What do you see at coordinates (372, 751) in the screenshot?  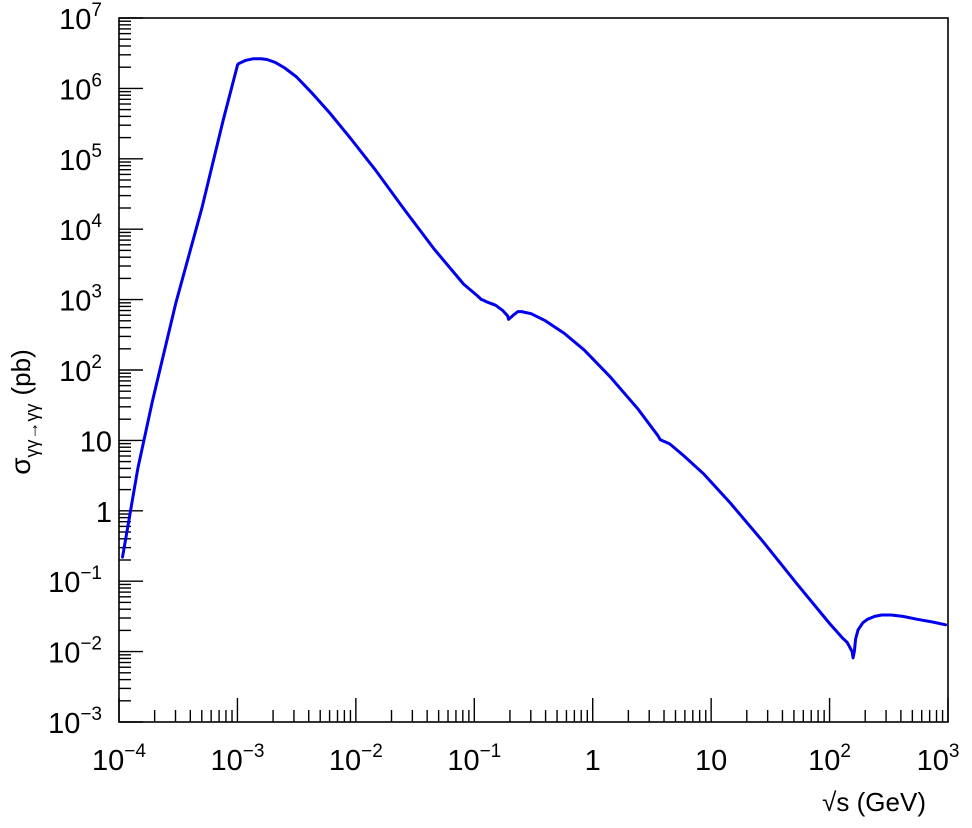 I see `x-tick-label-exponent: −2` at bounding box center [372, 751].